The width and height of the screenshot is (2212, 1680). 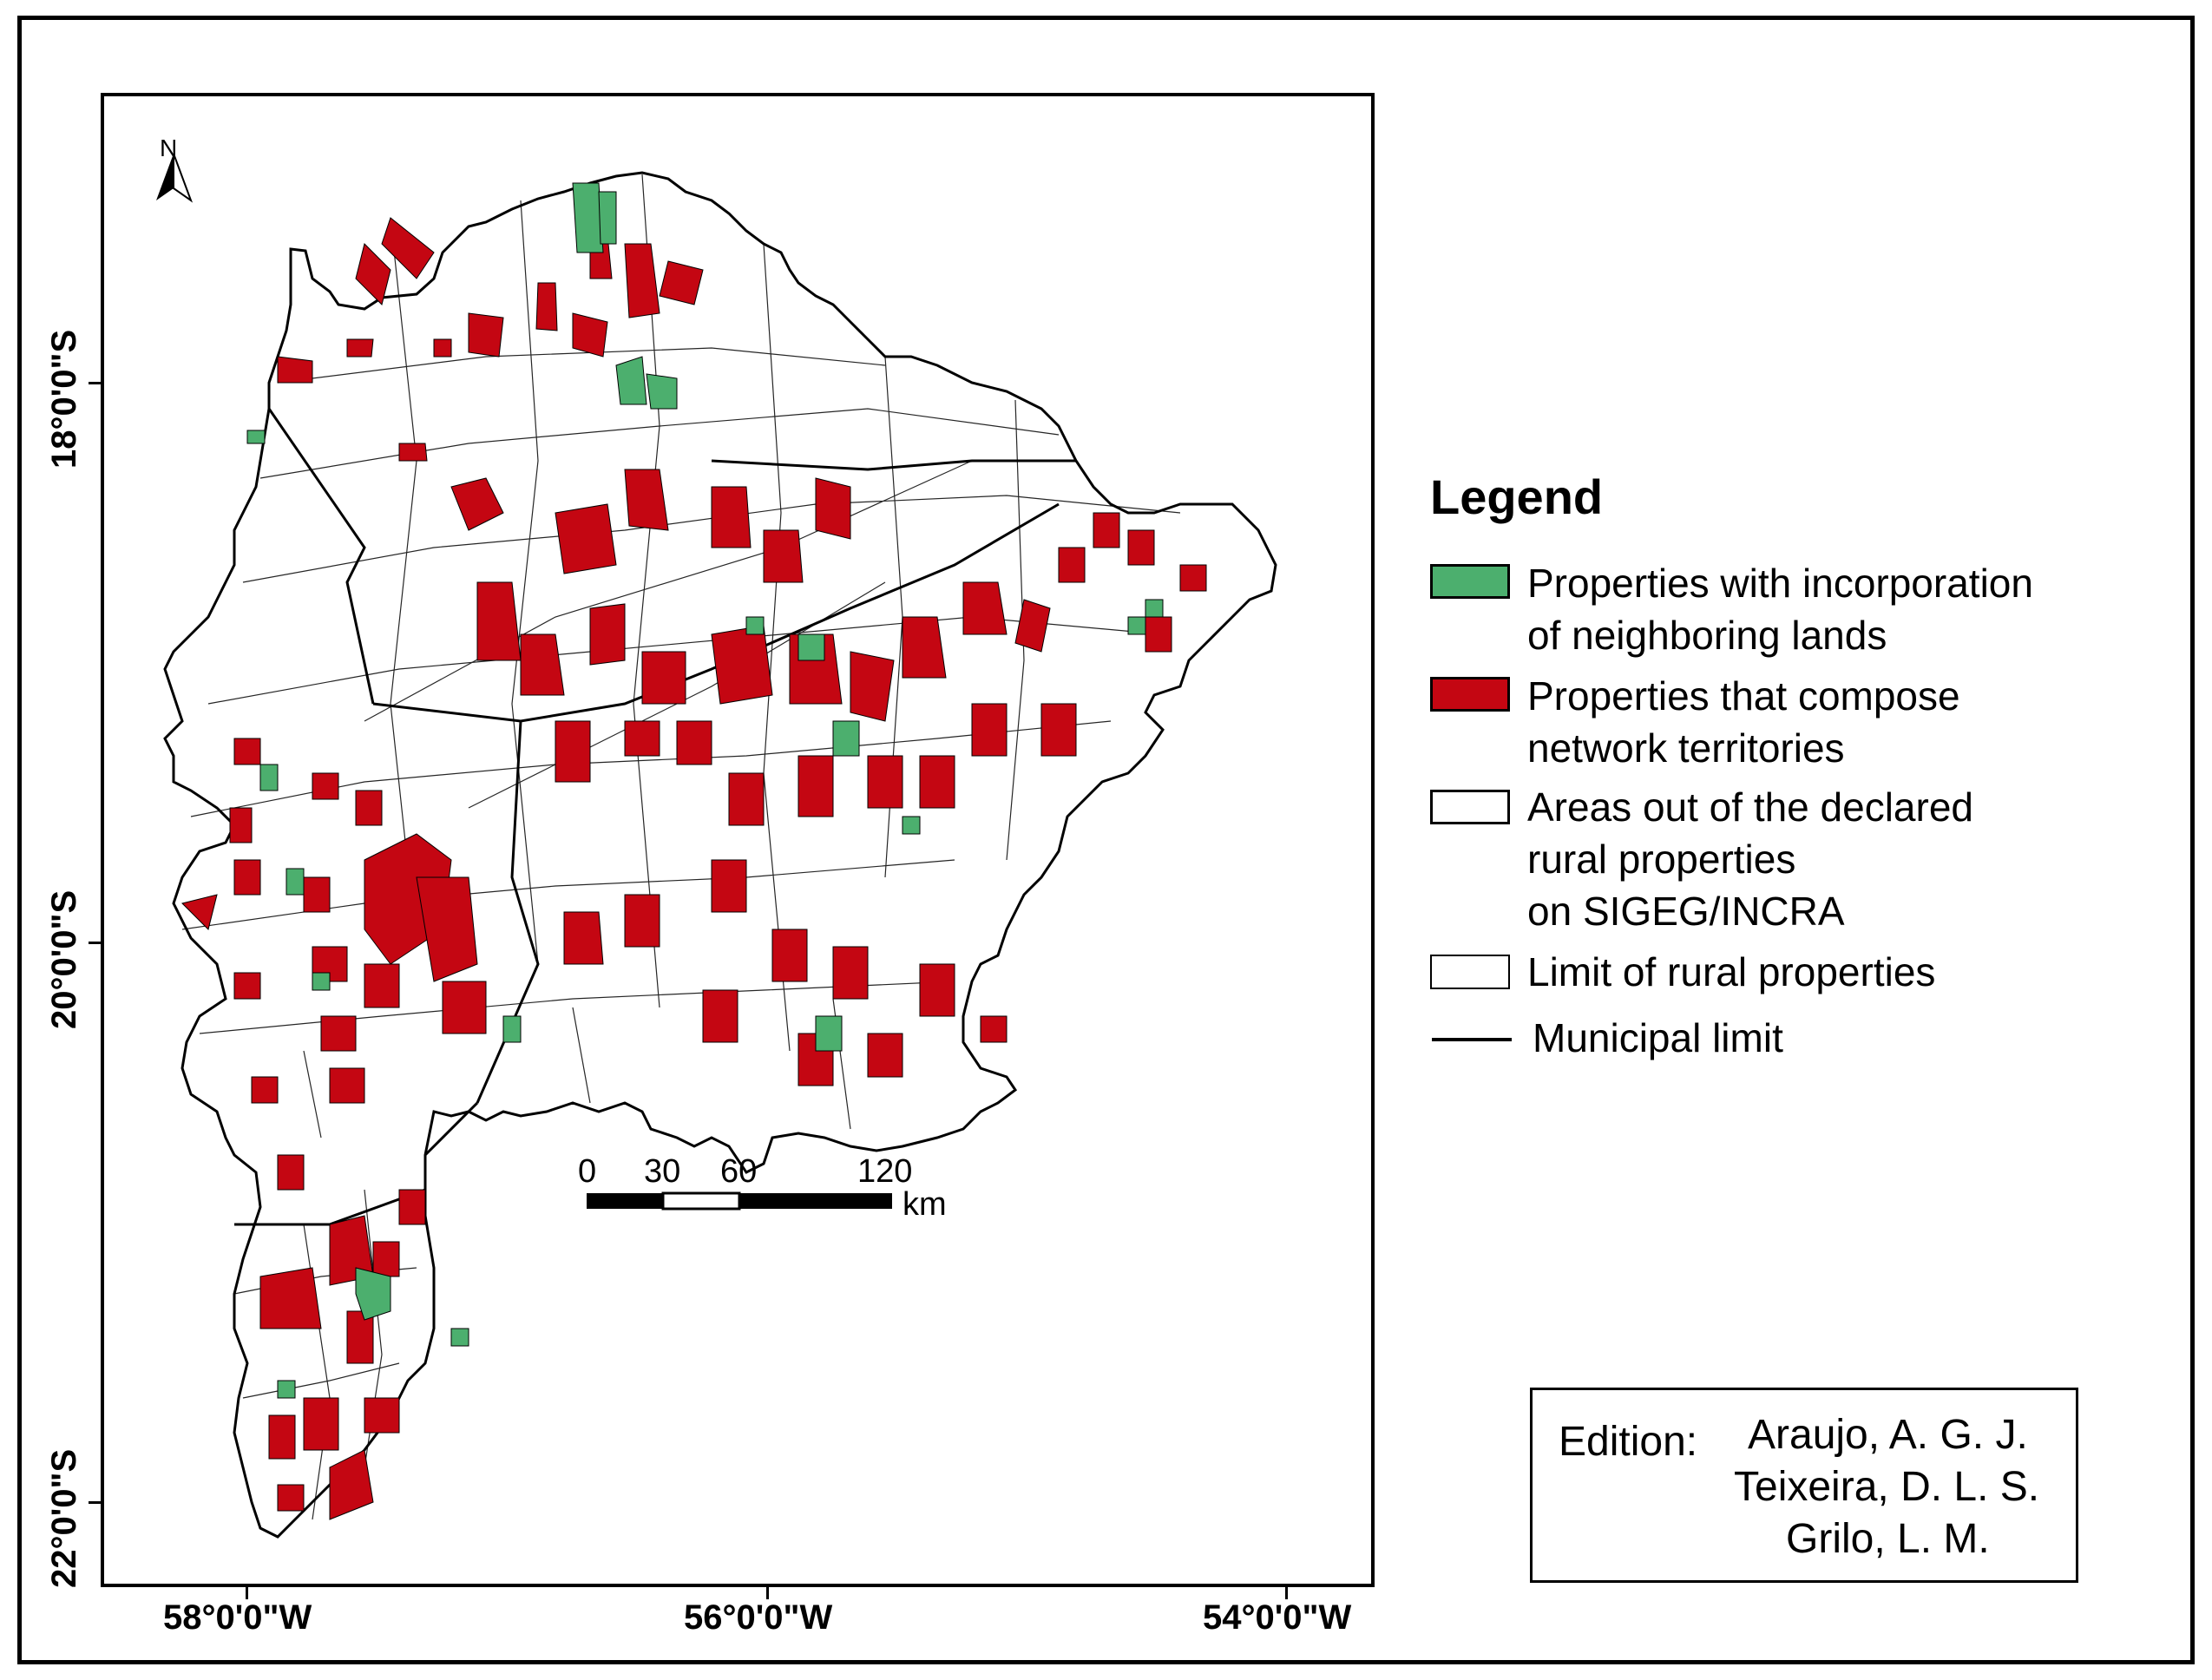 What do you see at coordinates (64, 399) in the screenshot?
I see `lat-label-18S: 18°0'0"S` at bounding box center [64, 399].